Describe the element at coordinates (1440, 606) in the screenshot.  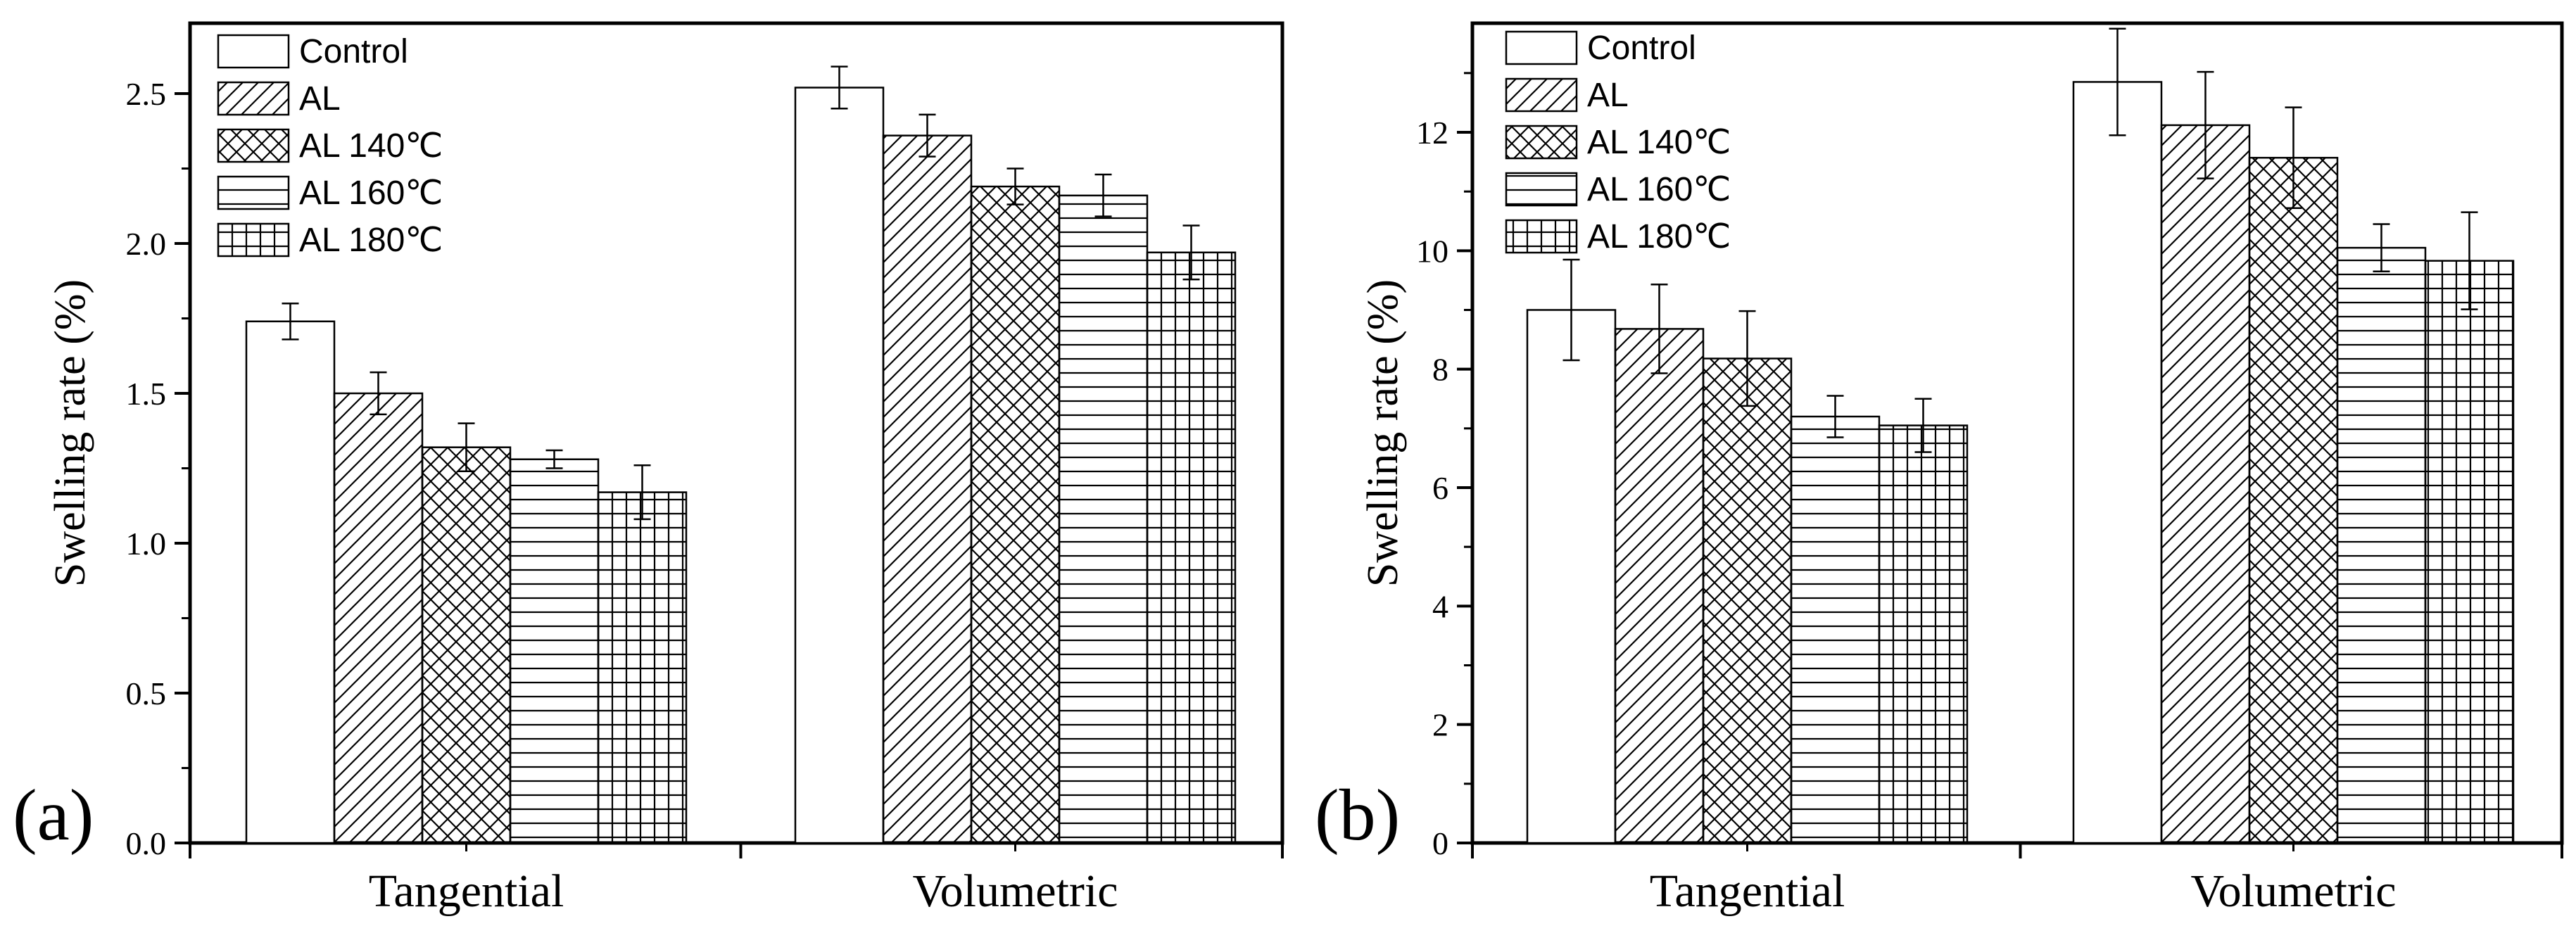
I see `y-tick-label: 4` at that location.